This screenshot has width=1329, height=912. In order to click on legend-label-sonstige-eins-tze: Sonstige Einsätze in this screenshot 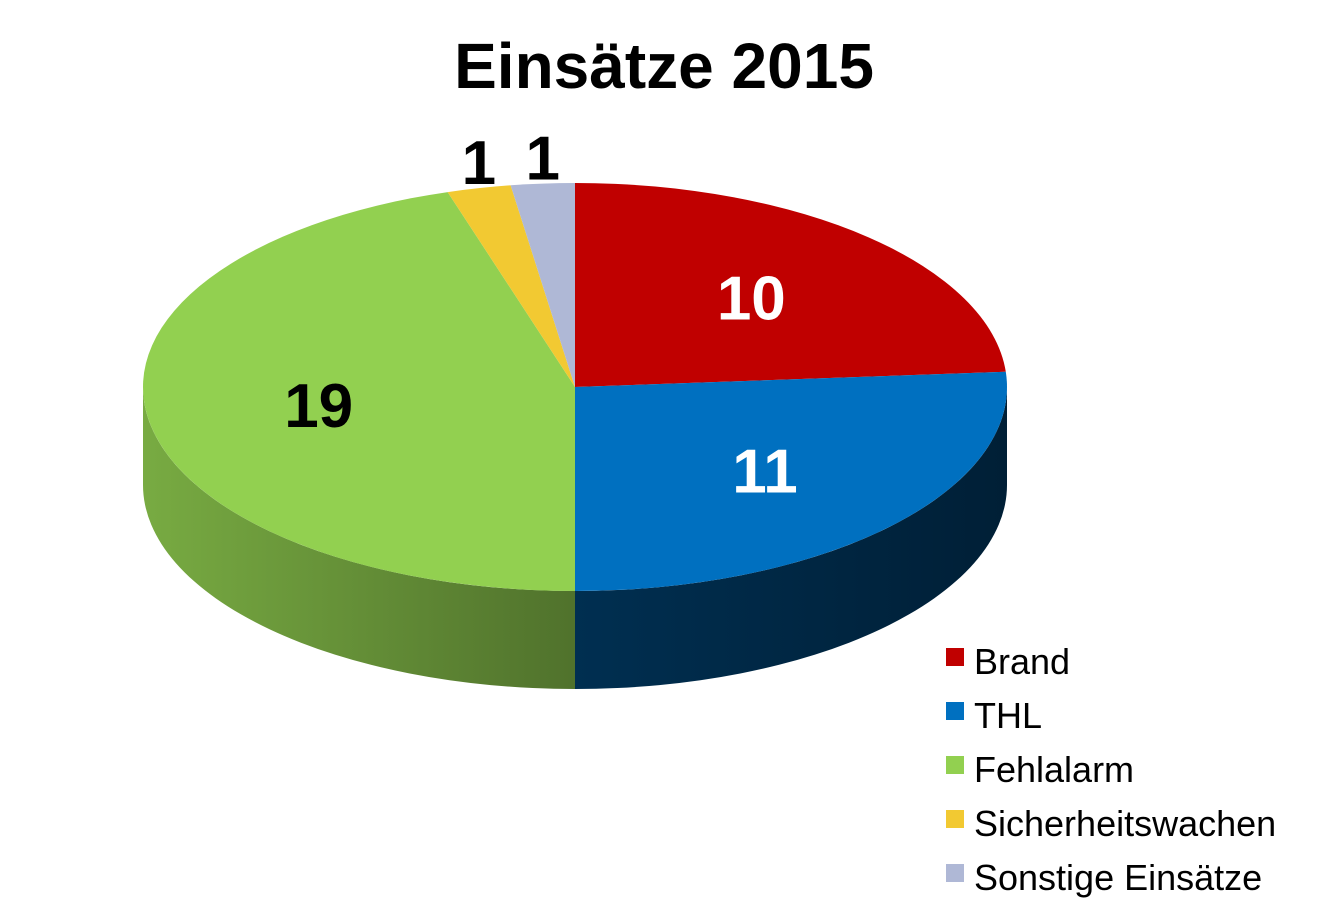, I will do `click(1118, 877)`.